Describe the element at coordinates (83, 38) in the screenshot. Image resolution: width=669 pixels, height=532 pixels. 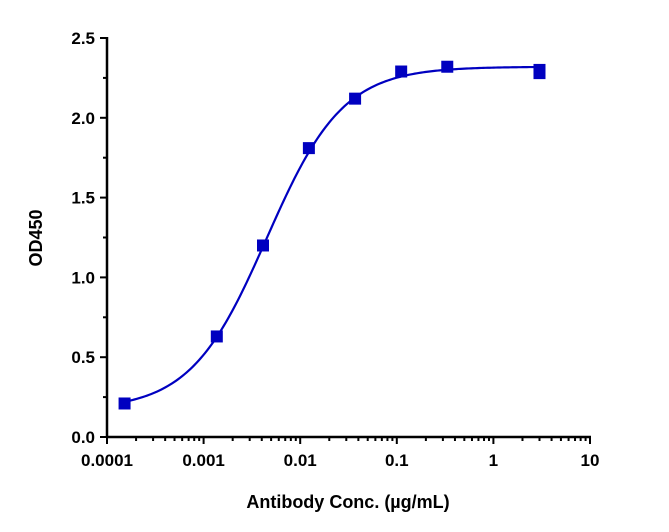
I see `y-tick-label: 2.5` at that location.